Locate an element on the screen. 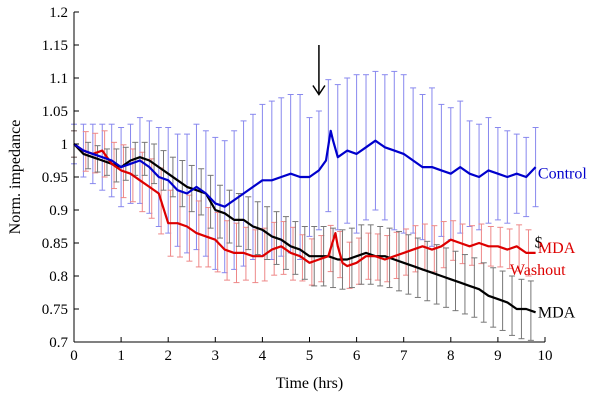  y-tick-label: 0.9 is located at coordinates (58, 211).